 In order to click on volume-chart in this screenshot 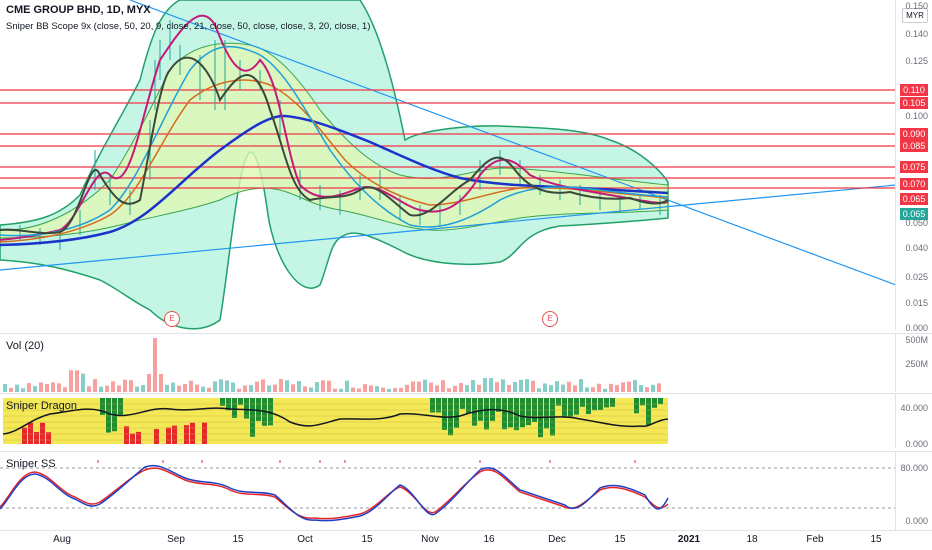, I will do `click(332, 365)`.